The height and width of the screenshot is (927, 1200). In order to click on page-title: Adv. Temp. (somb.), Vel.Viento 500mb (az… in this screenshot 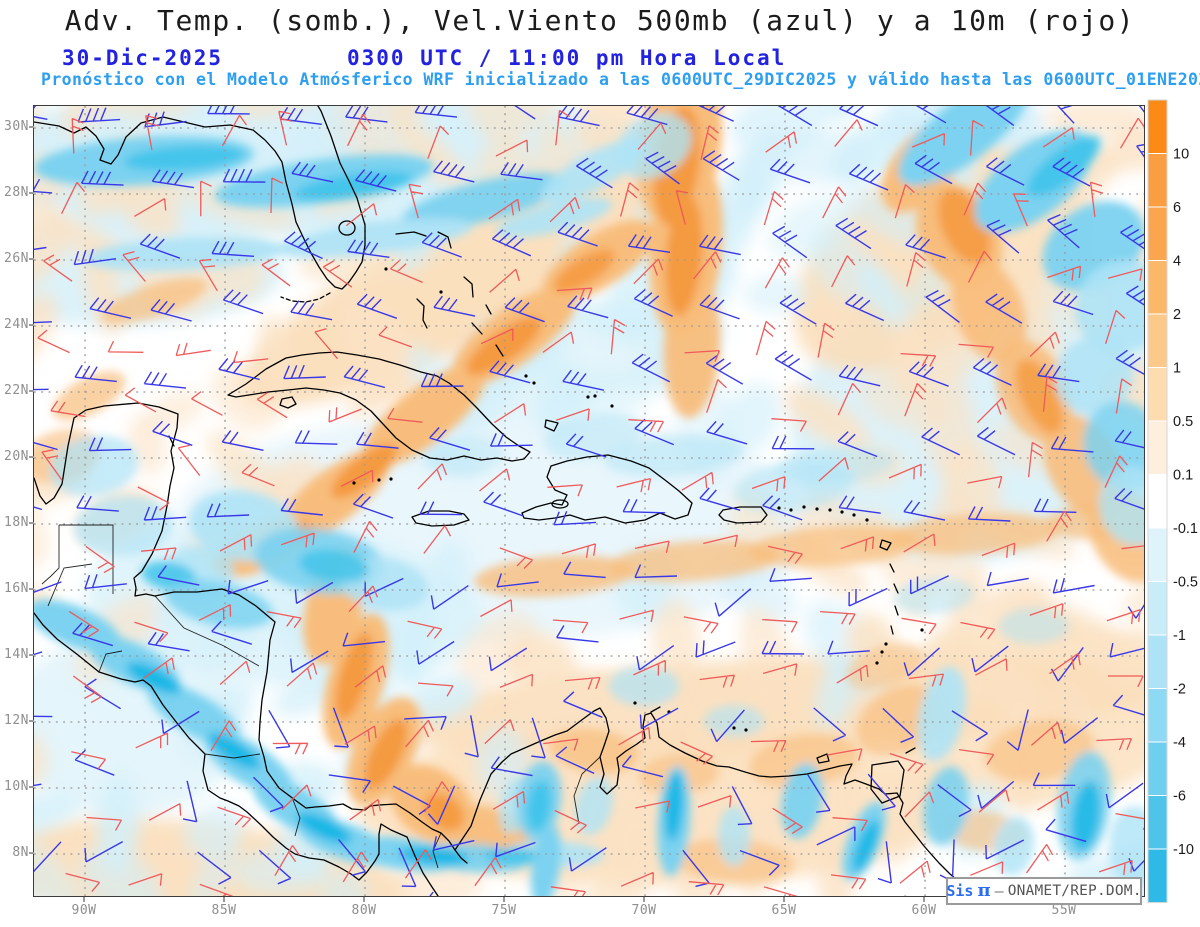, I will do `click(600, 20)`.